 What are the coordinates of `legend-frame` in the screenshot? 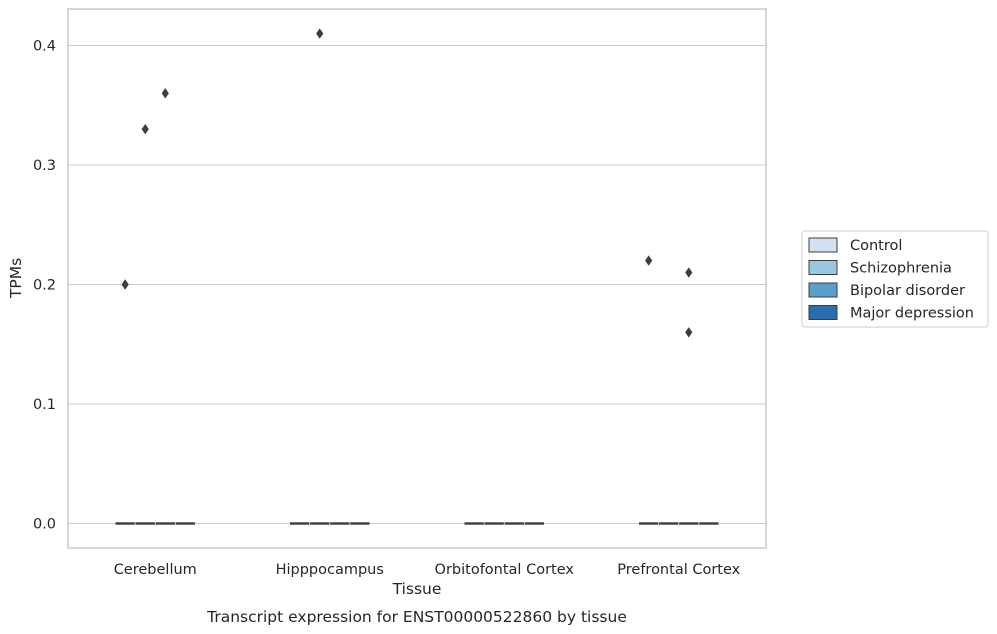 It's located at (895, 279).